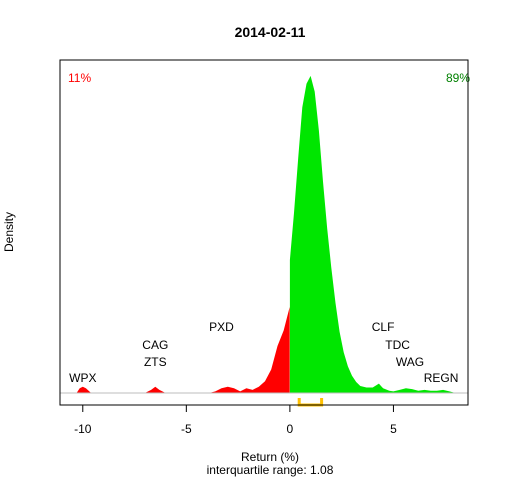  I want to click on chart-title: 2014-02-11, so click(270, 32).